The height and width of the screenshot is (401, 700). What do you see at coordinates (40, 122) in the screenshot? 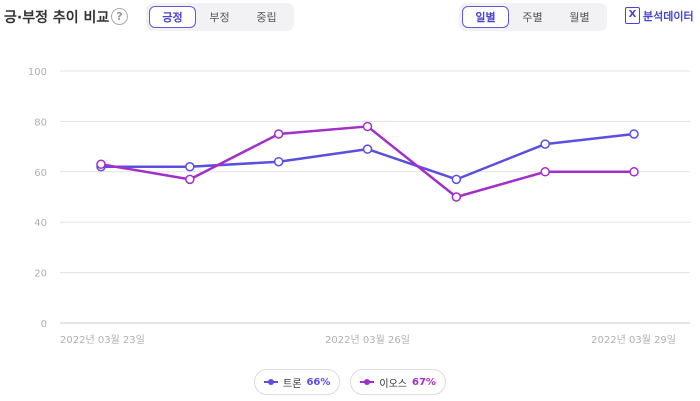
I see `y-tick-label: 80` at bounding box center [40, 122].